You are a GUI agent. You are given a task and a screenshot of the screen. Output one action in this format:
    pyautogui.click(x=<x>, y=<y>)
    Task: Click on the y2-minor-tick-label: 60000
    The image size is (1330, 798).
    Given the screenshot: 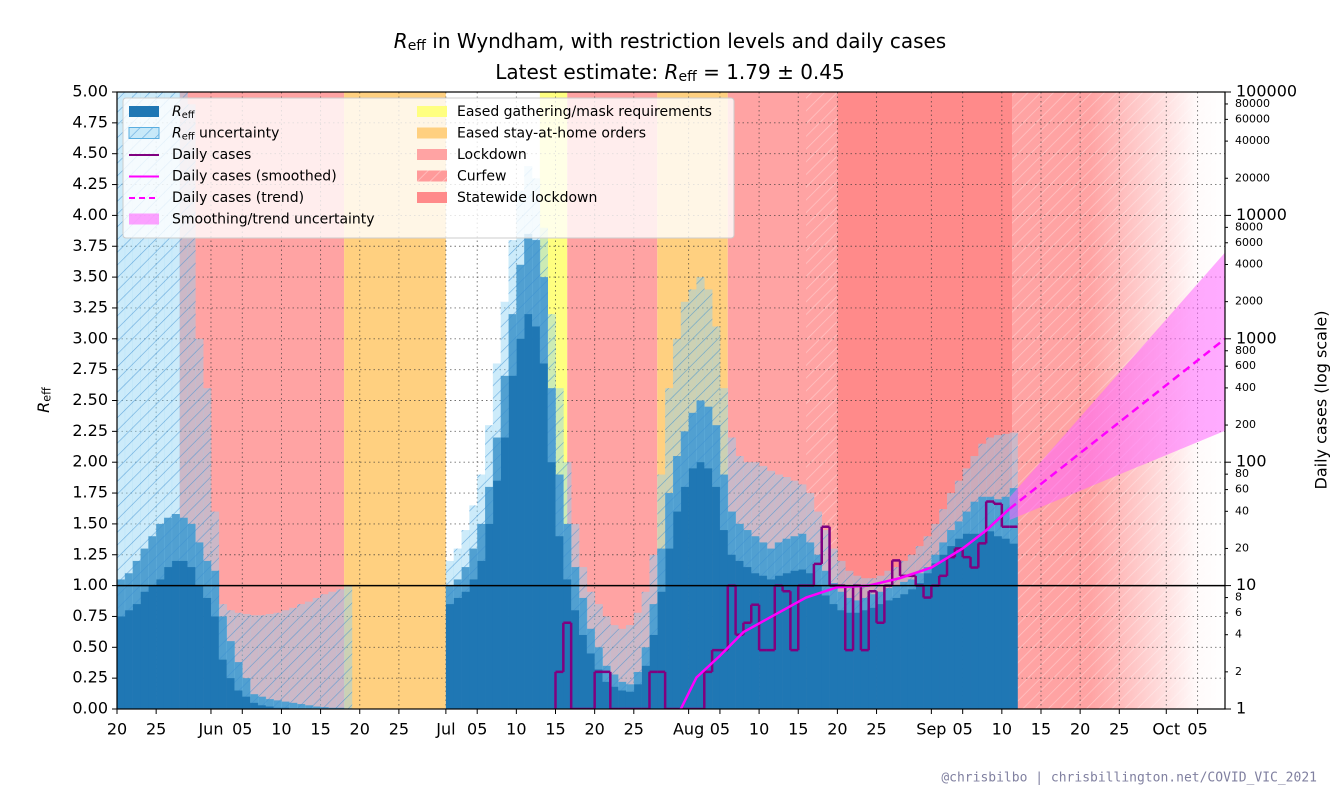 What is the action you would take?
    pyautogui.click(x=1252, y=118)
    